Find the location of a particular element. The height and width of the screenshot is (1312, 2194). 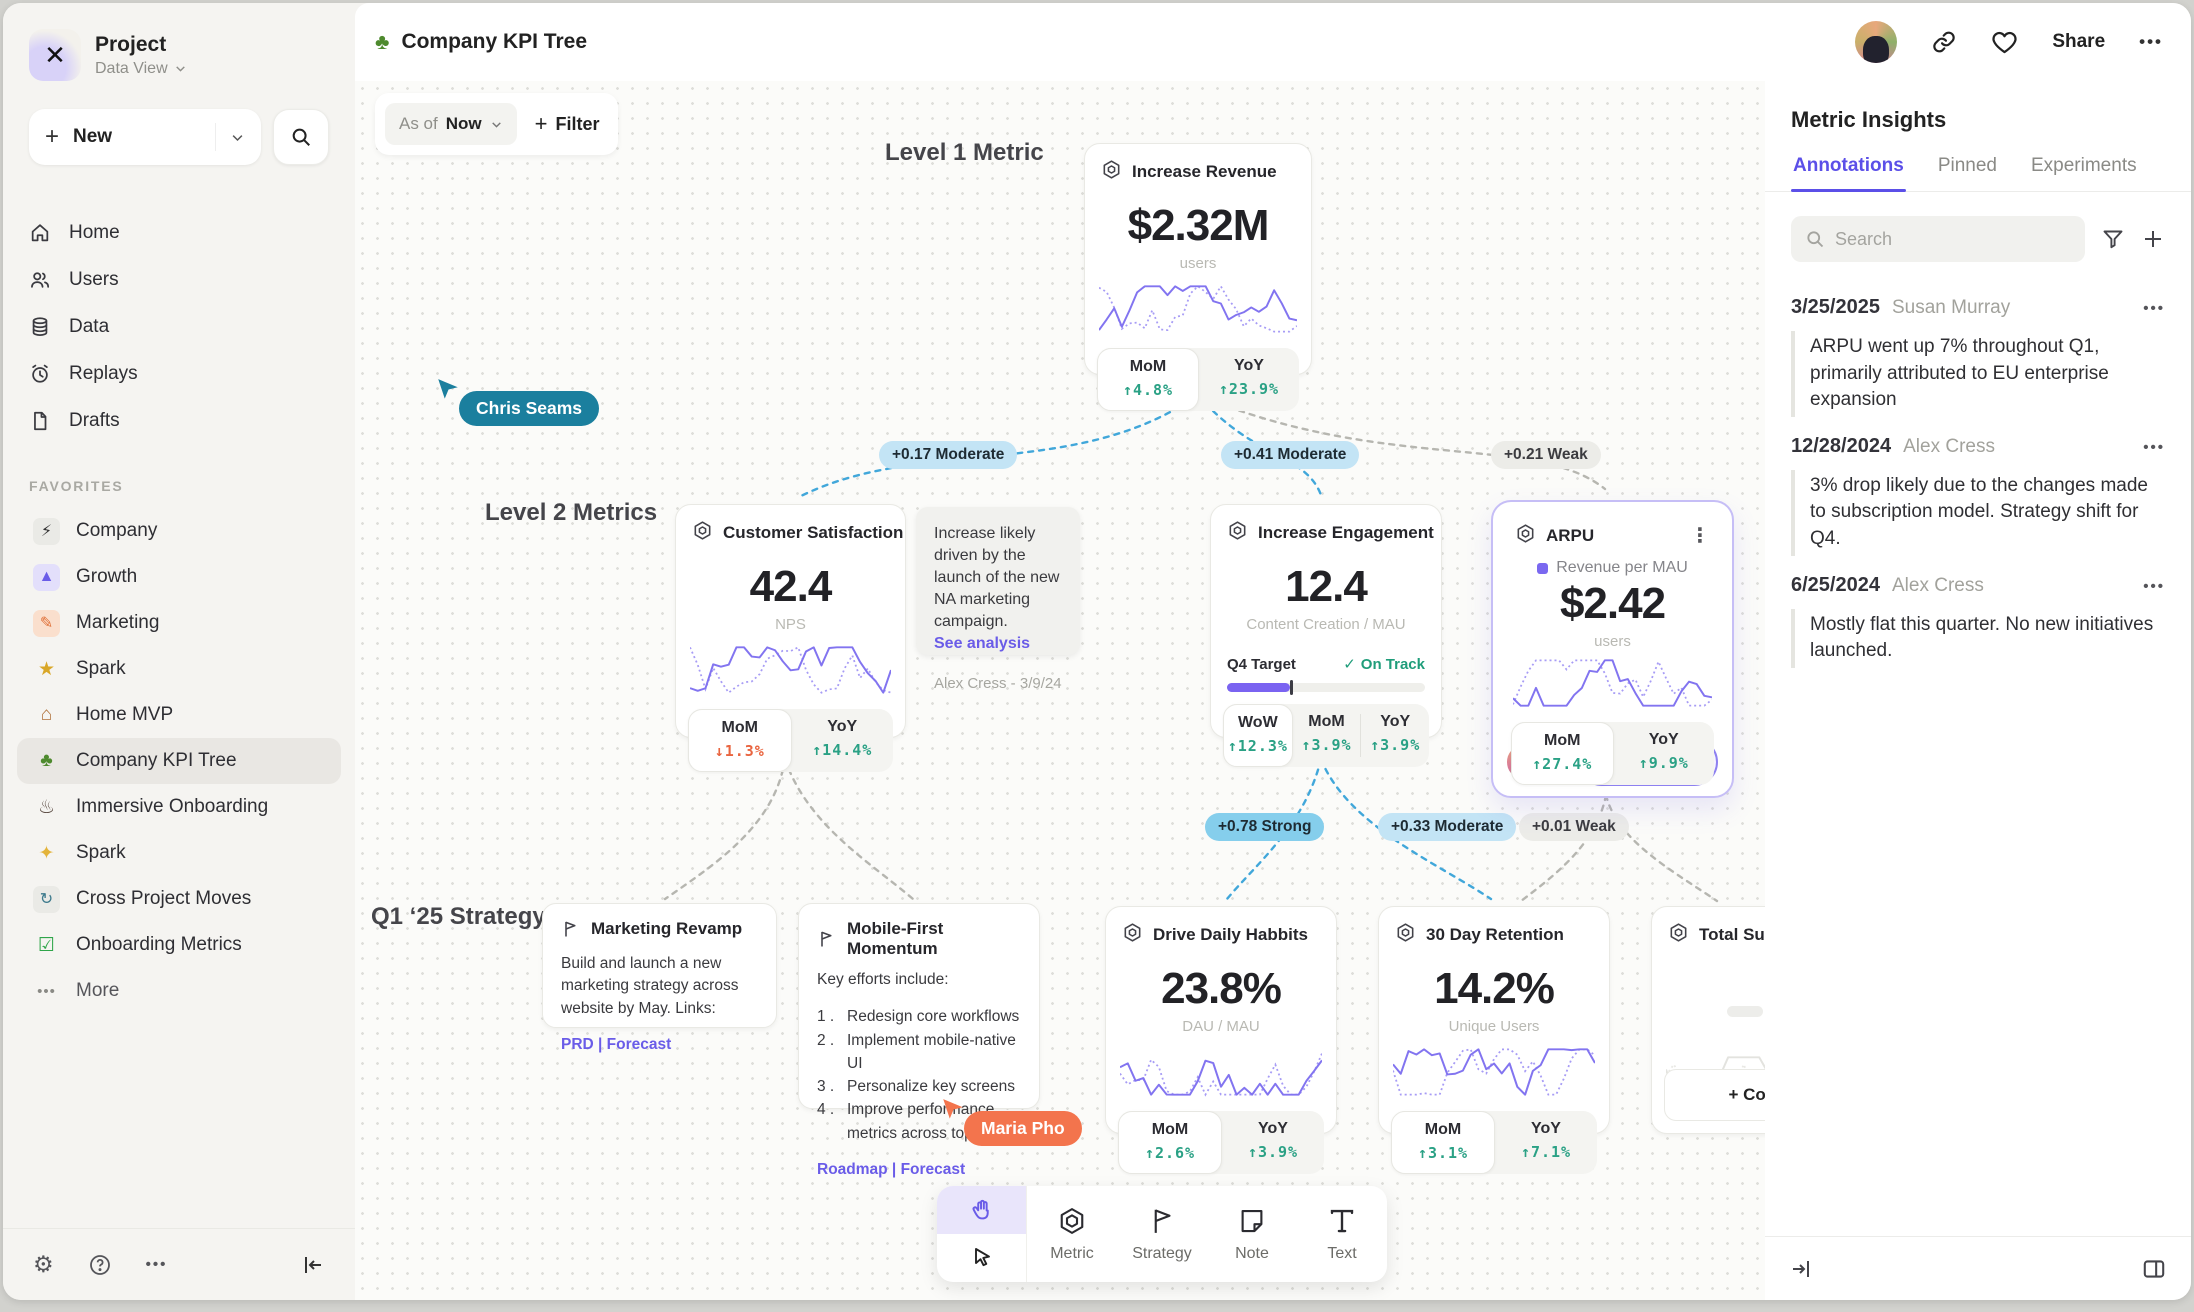

favorite-heart-icon is located at coordinates (2004, 42).